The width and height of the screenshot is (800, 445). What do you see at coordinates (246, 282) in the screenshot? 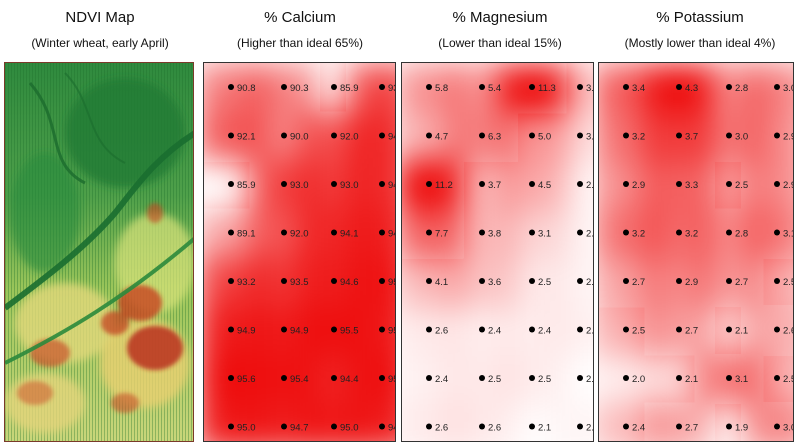
I see `calcium-value-label: 93.2` at bounding box center [246, 282].